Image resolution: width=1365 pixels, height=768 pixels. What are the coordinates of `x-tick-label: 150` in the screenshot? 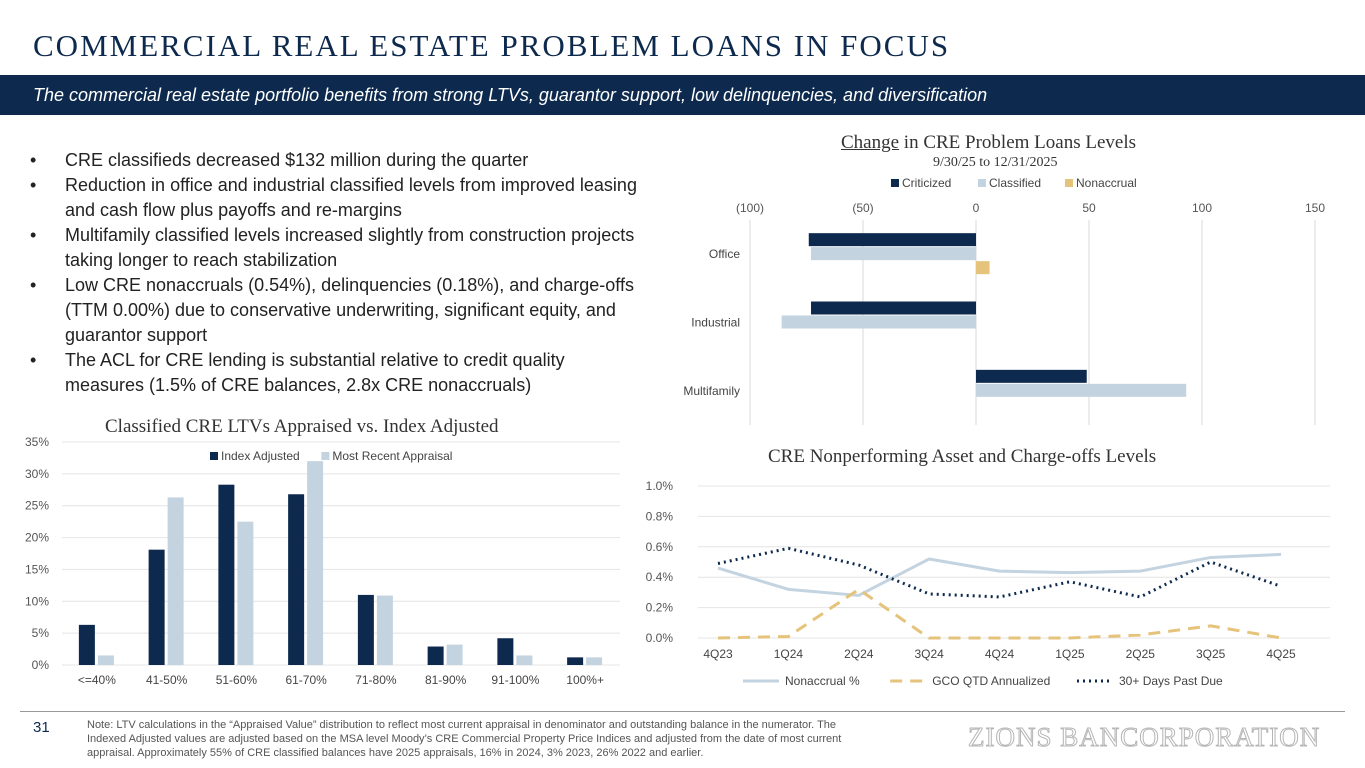 It's located at (1315, 208).